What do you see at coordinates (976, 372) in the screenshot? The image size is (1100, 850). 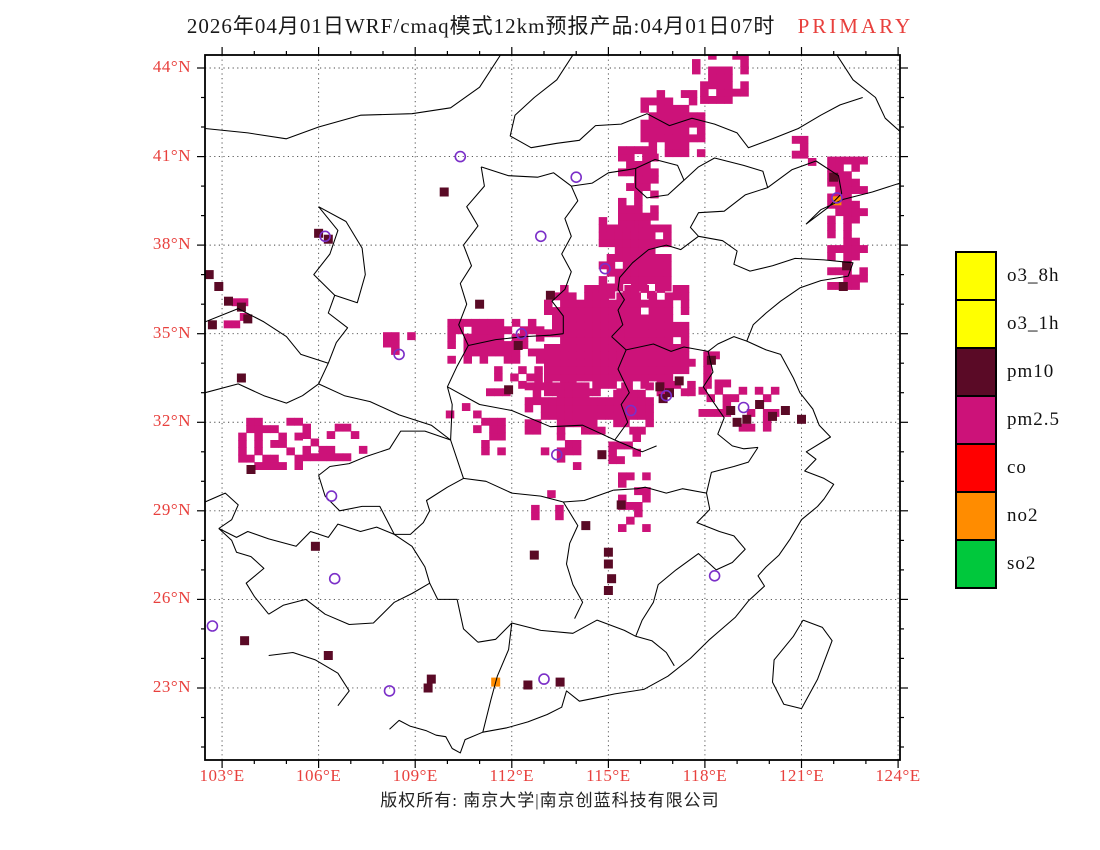 I see `legend-swatch-pm10` at bounding box center [976, 372].